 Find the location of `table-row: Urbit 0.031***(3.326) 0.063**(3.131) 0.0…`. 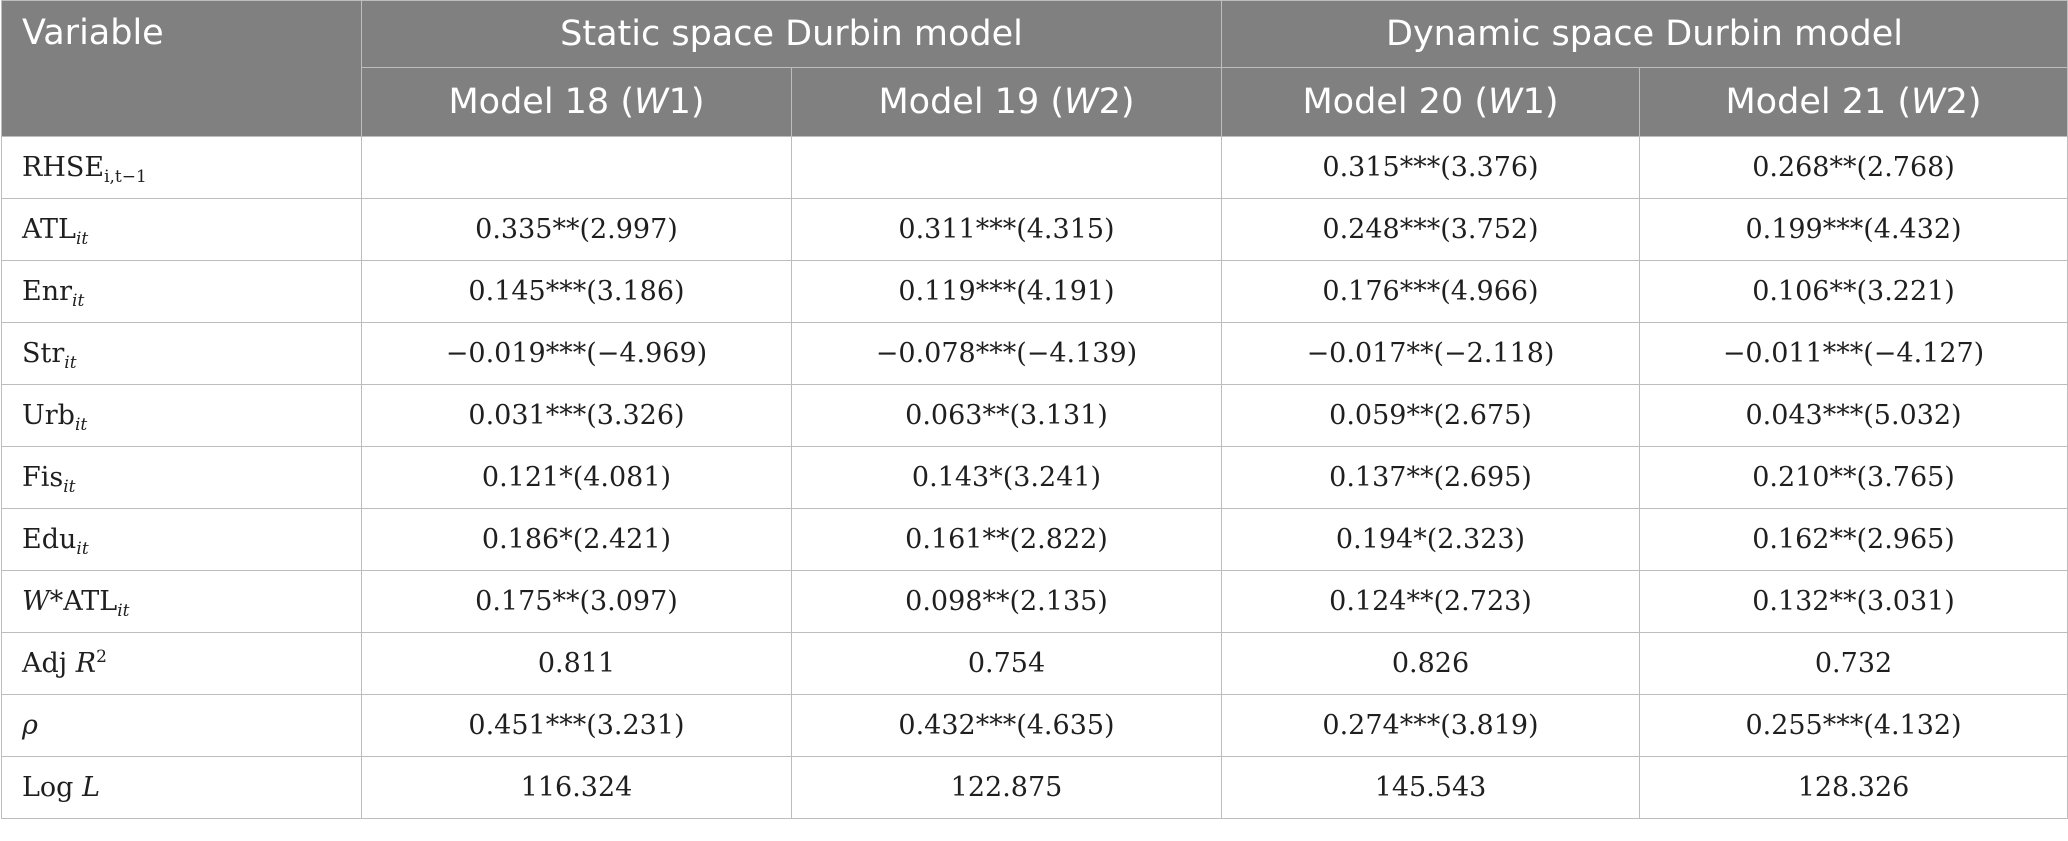

table-row: Urbit 0.031***(3.326) 0.063**(3.131) 0.0… is located at coordinates (1034, 415).